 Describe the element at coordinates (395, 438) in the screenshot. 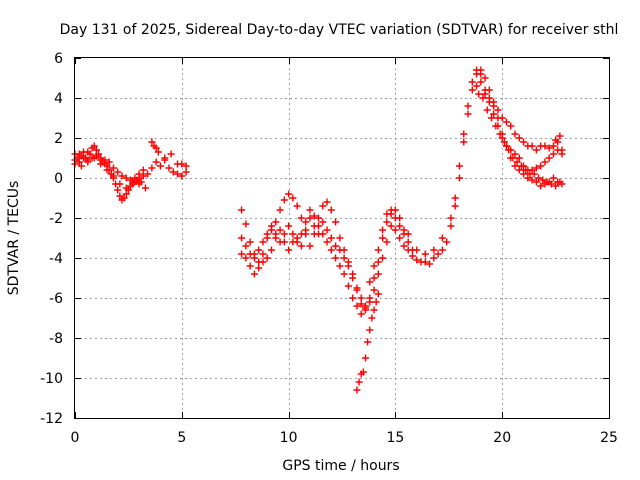

I see `x-tick-label: 15` at that location.